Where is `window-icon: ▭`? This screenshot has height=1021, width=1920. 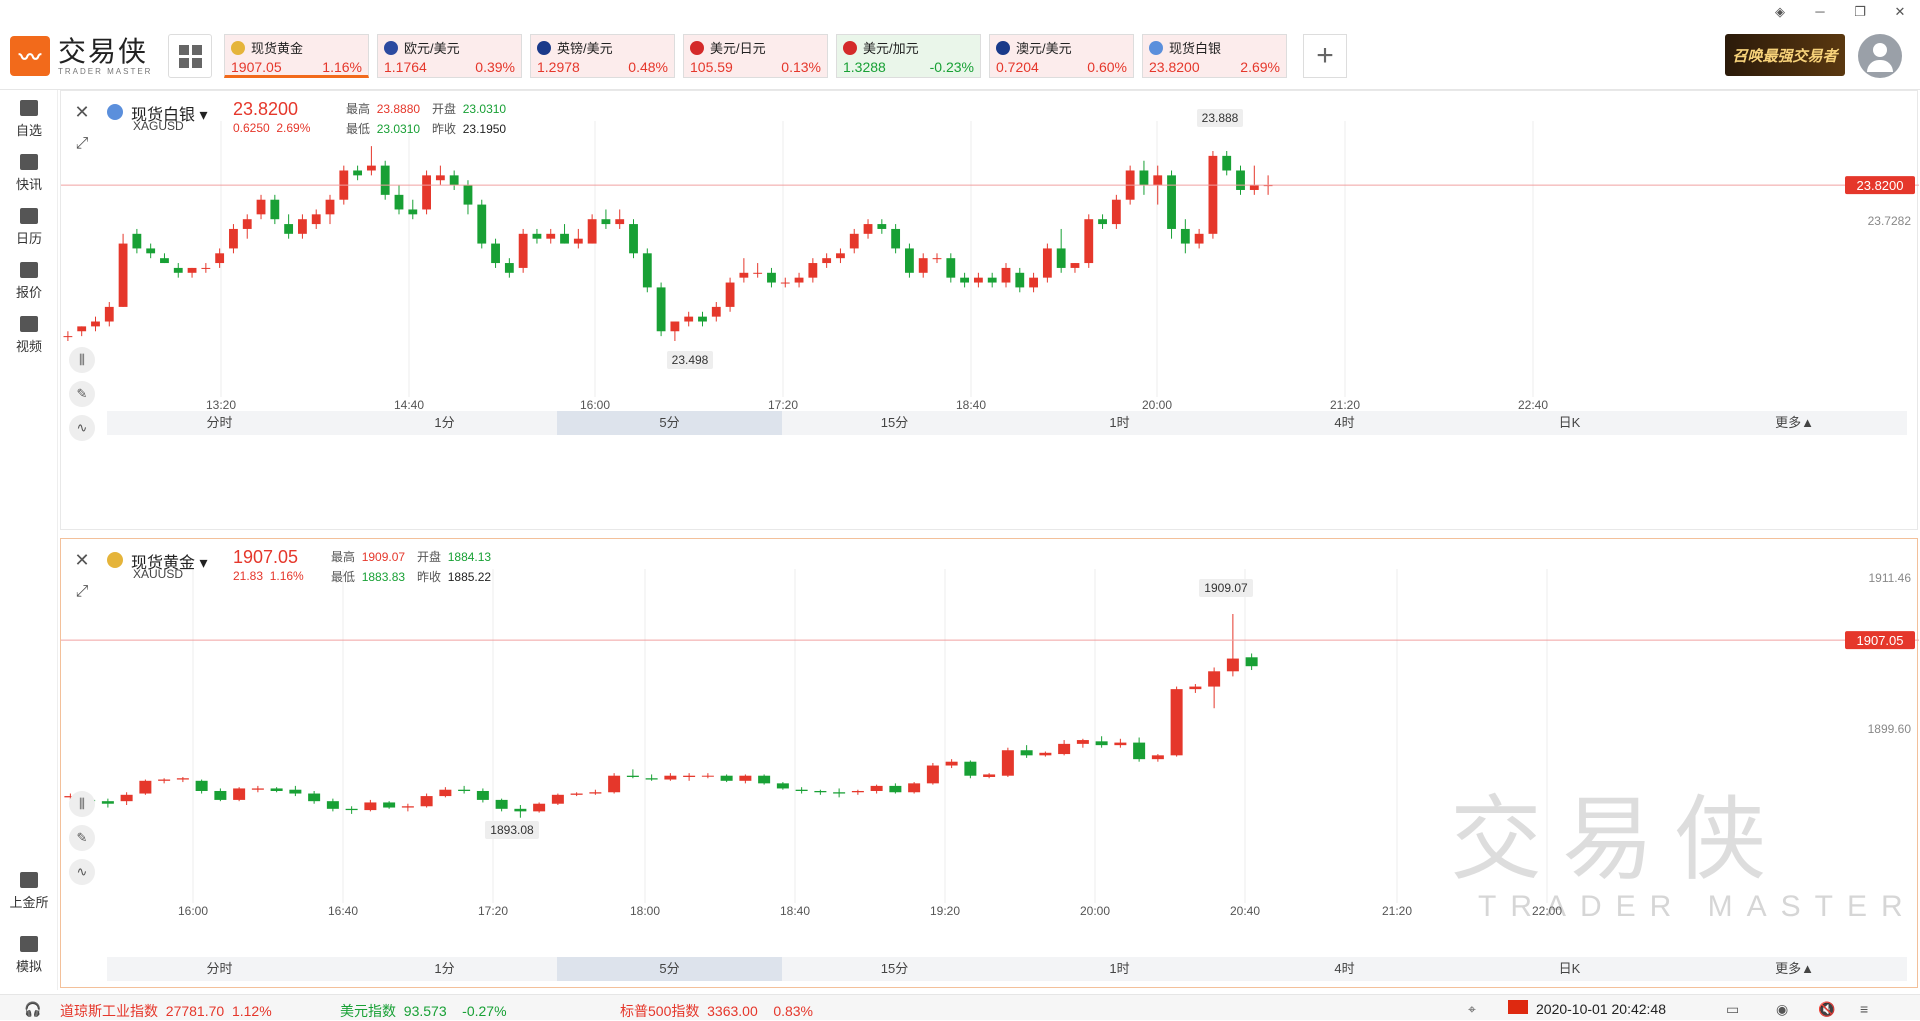
window-icon: ▭ is located at coordinates (1733, 1009).